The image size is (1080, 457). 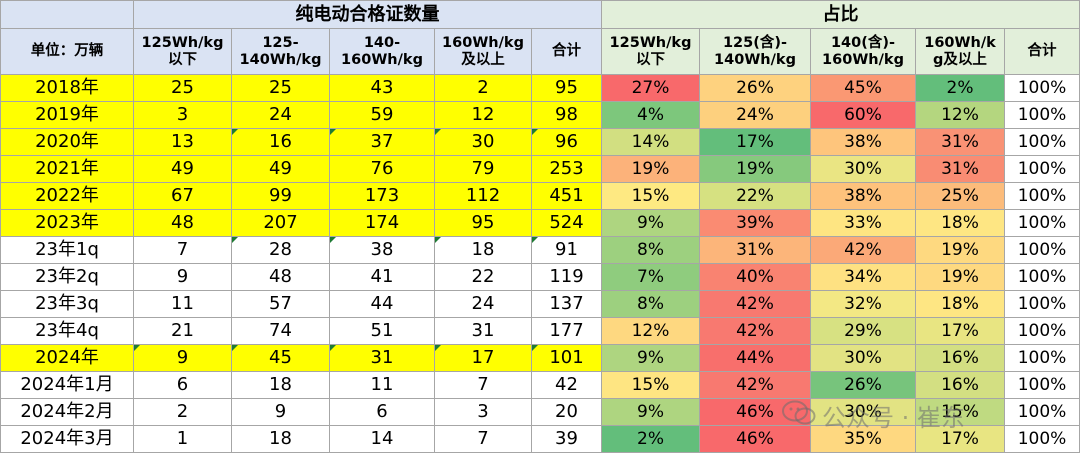 I want to click on row-label: 2024年, so click(x=67, y=358).